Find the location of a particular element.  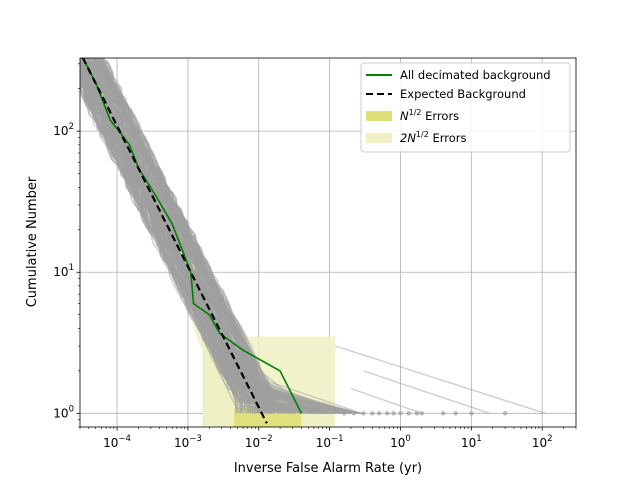

legend-box is located at coordinates (465, 107).